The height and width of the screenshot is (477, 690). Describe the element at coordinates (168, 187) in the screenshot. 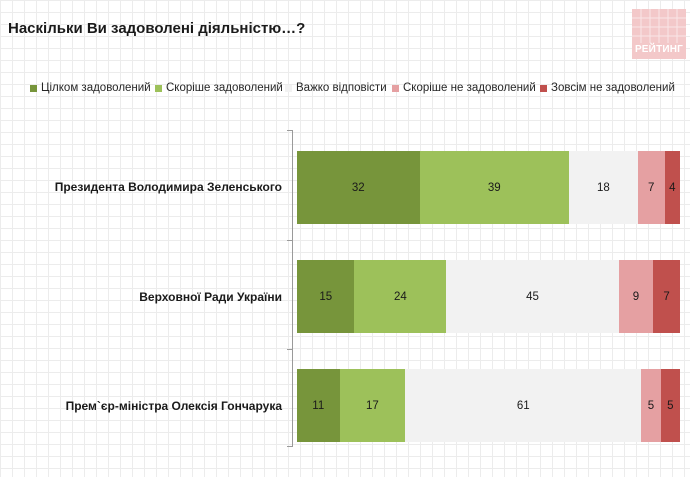

I see `category-label: Президента Володимира Зеленського` at that location.